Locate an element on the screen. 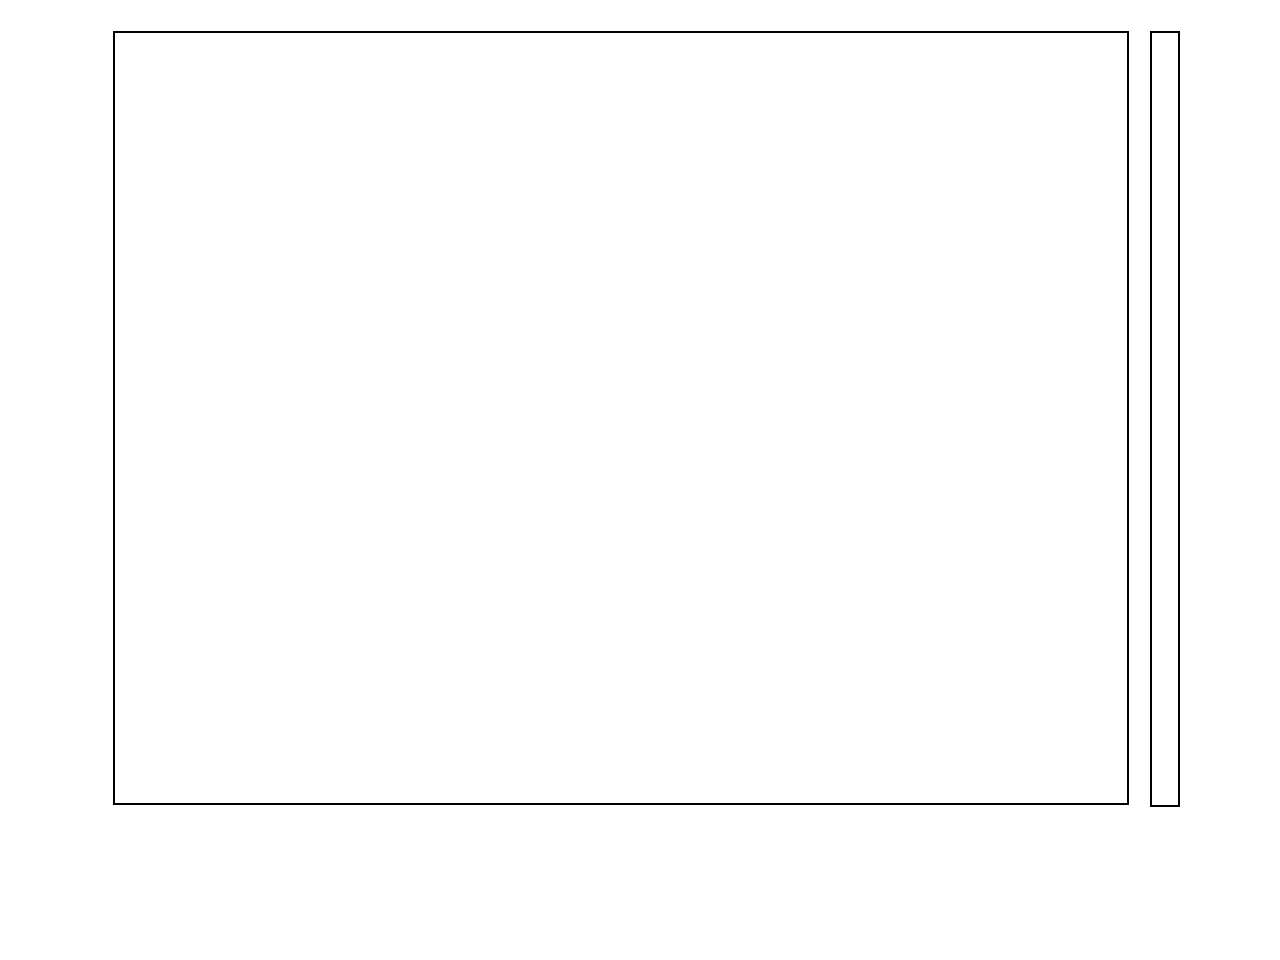 This screenshot has height=960, width=1280. y-axis-title is located at coordinates (42, 418).